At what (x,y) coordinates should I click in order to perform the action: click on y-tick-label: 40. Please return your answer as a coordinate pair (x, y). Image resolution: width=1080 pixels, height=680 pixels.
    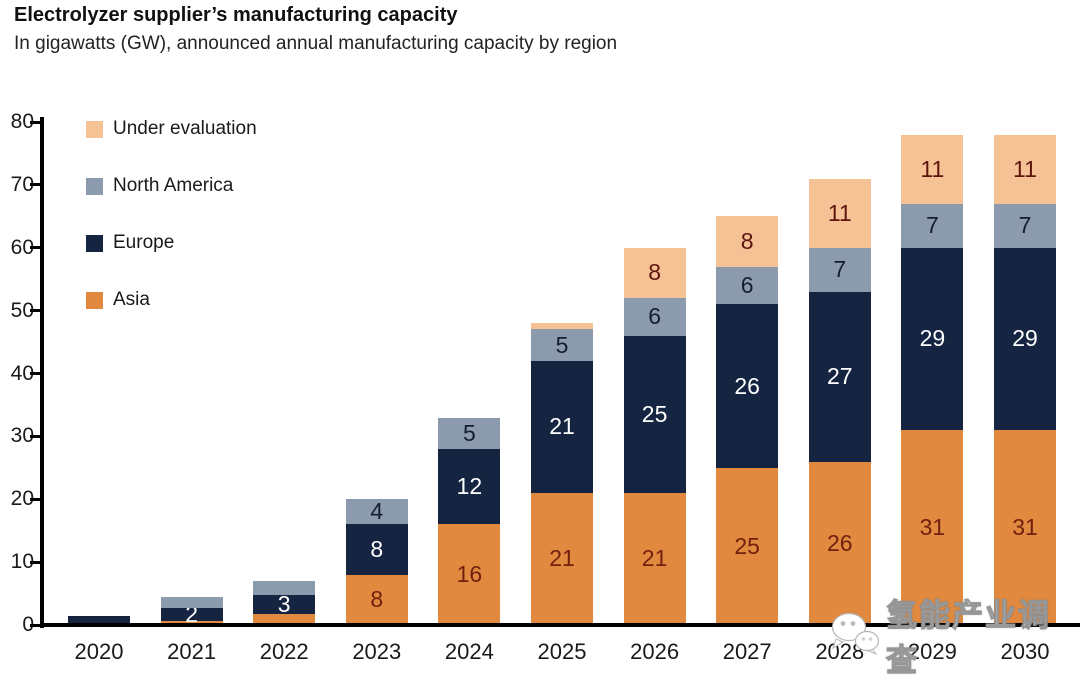
    Looking at the image, I should click on (22, 373).